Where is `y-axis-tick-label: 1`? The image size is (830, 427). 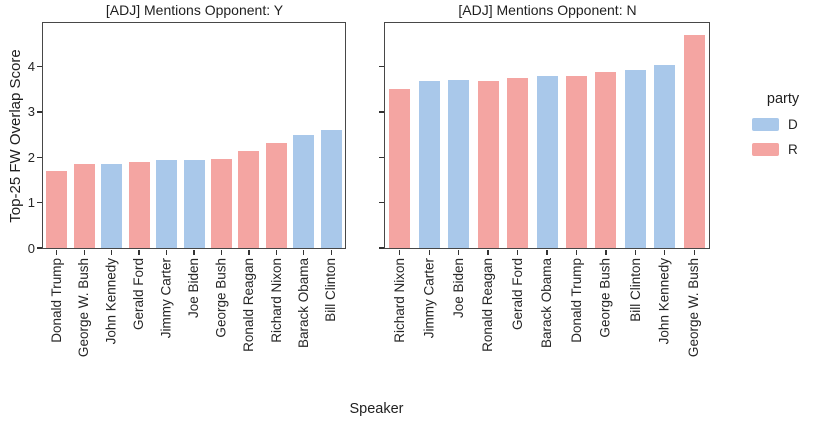 y-axis-tick-label: 1 is located at coordinates (31, 203).